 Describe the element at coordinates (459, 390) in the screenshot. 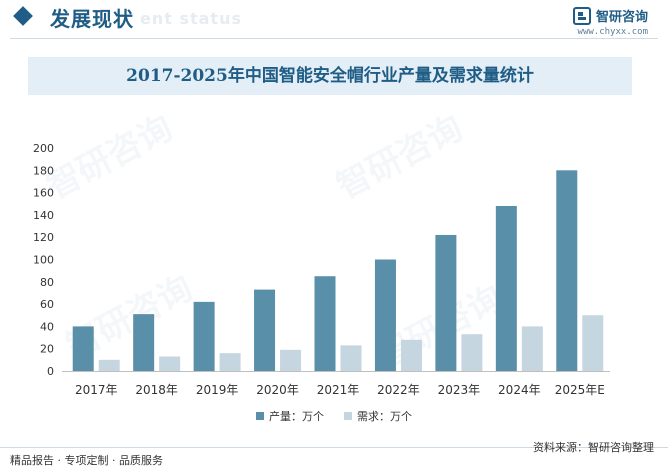

I see `x-tick-label: 2023年` at that location.